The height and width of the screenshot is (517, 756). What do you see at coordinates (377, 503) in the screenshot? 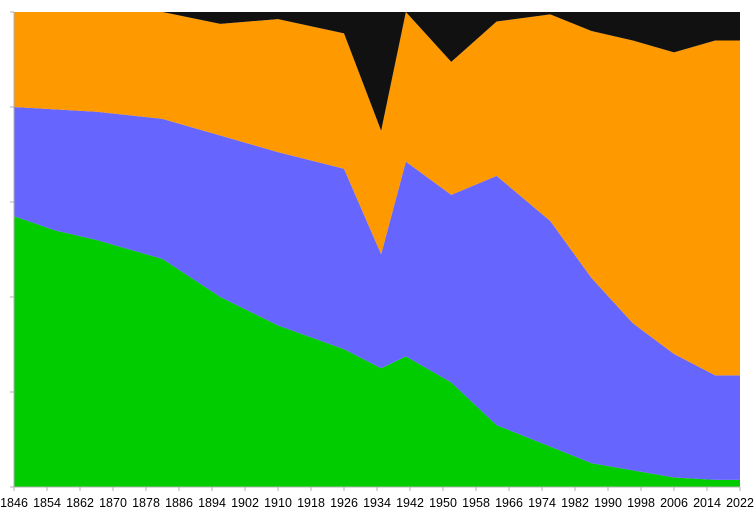
I see `x-tick-label: 1934` at bounding box center [377, 503].